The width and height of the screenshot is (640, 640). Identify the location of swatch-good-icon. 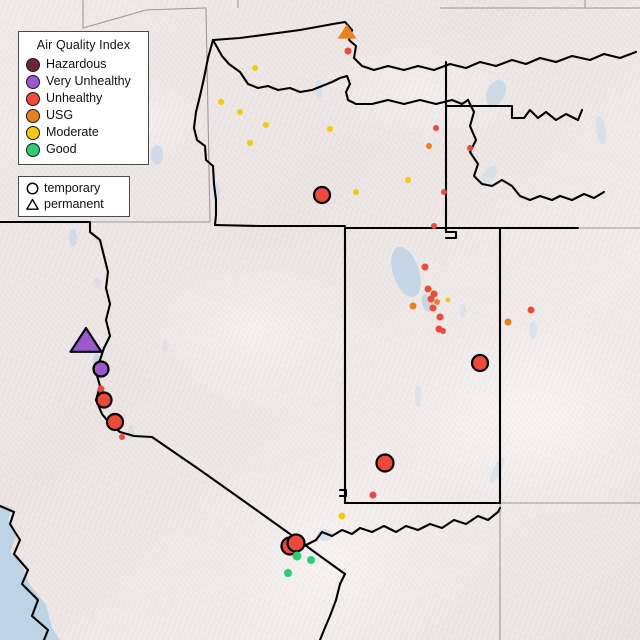
(33, 149).